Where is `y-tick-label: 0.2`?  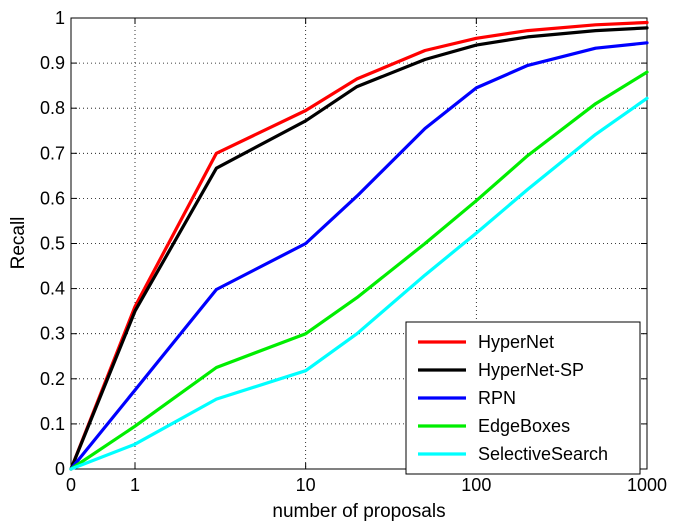
y-tick-label: 0.2 is located at coordinates (52, 379).